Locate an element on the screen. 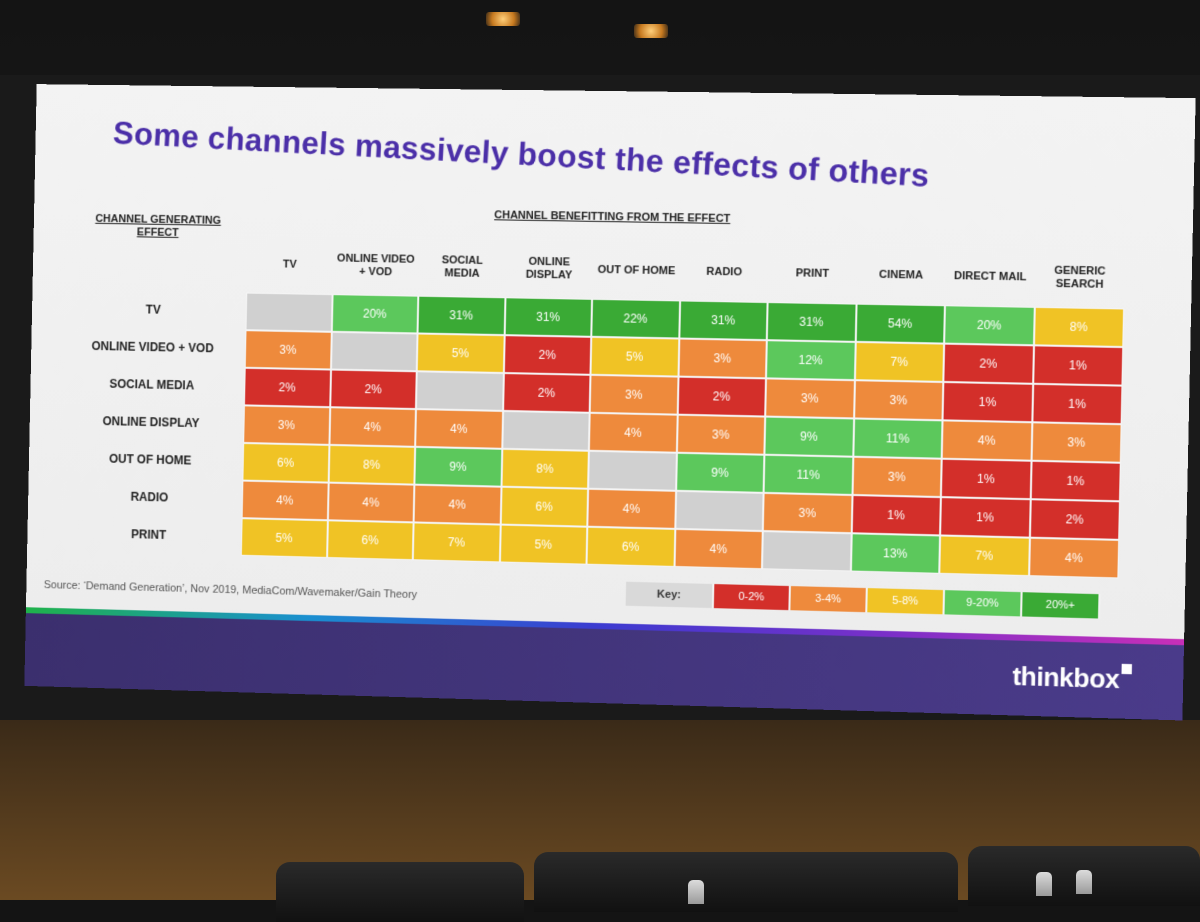 The image size is (1200, 922). row-label: OUT OF HOME is located at coordinates (150, 459).